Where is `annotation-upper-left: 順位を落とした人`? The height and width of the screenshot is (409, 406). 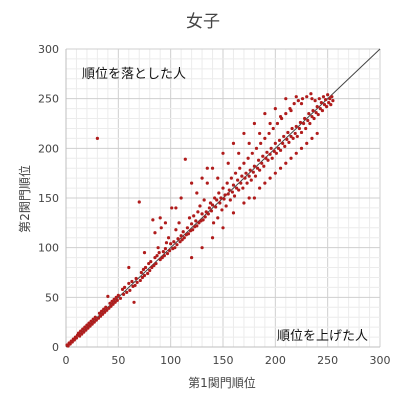
annotation-upper-left: 順位を落とした人 is located at coordinates (134, 74).